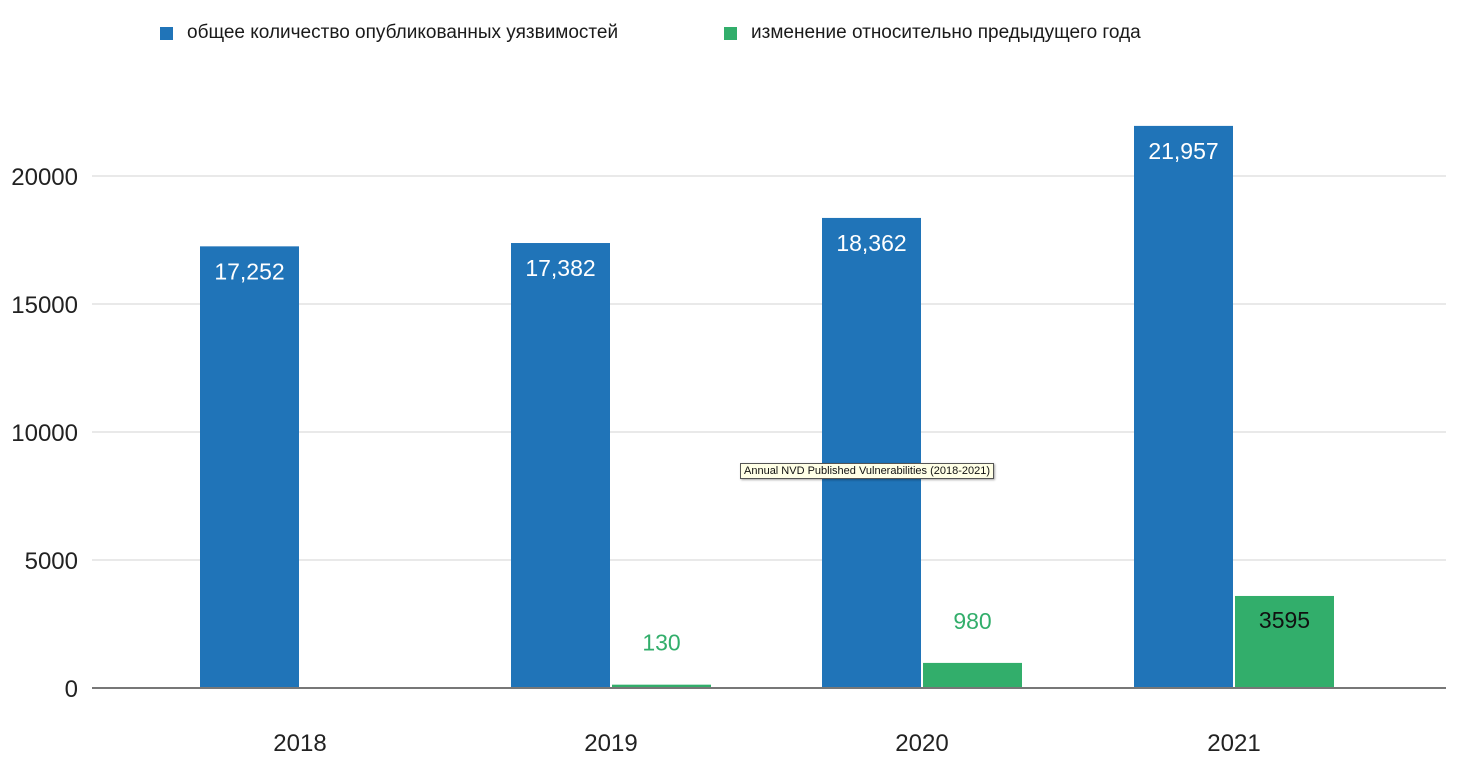 This screenshot has width=1464, height=773. Describe the element at coordinates (44, 433) in the screenshot. I see `y-tick-label: 10000` at that location.